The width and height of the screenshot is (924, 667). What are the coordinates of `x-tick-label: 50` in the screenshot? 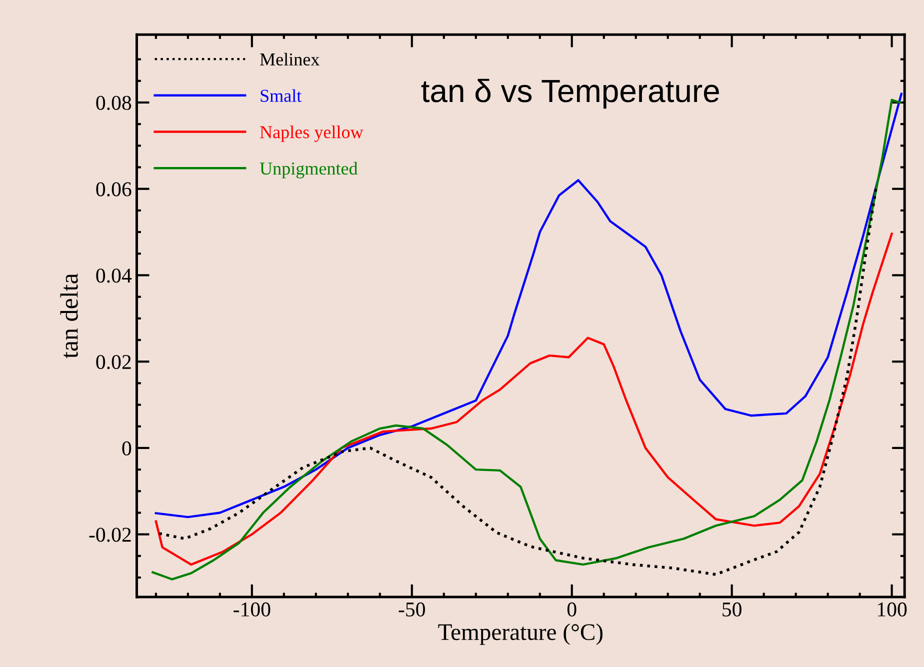 It's located at (732, 609).